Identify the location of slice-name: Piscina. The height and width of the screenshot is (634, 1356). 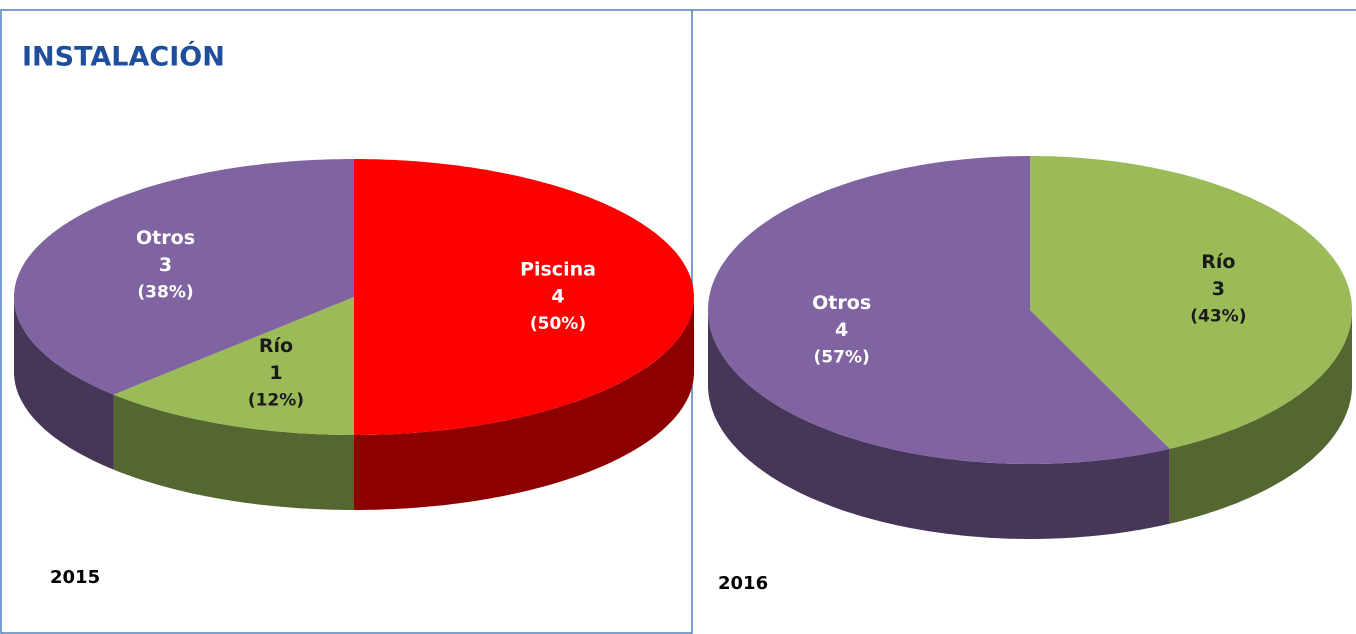
(558, 270).